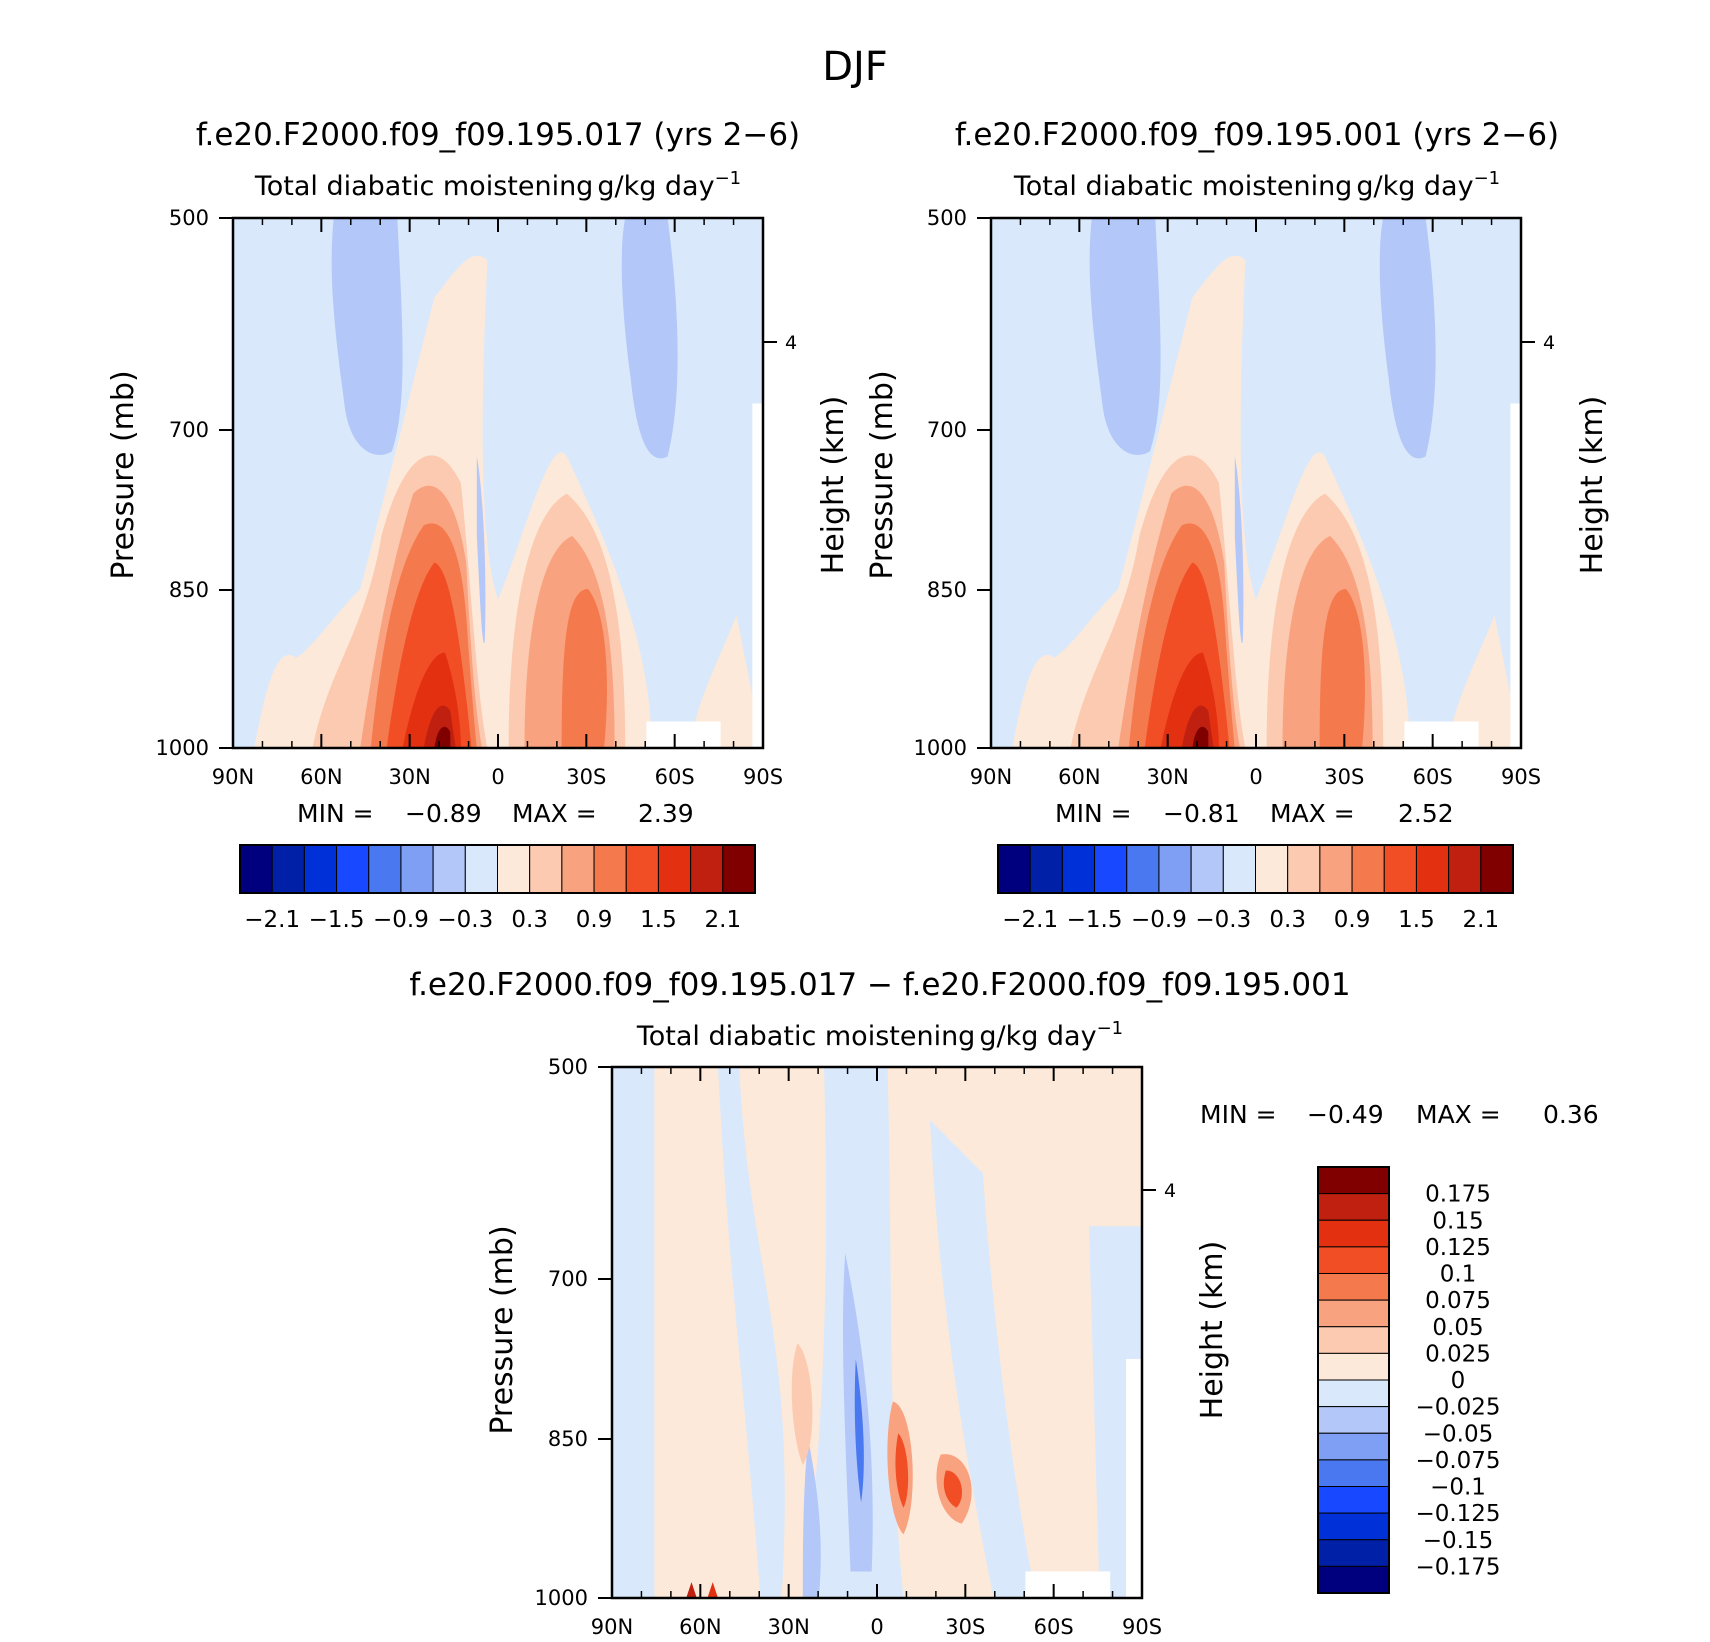 The height and width of the screenshot is (1642, 1710). I want to click on p3-ytick-label: 850, so click(568, 1439).